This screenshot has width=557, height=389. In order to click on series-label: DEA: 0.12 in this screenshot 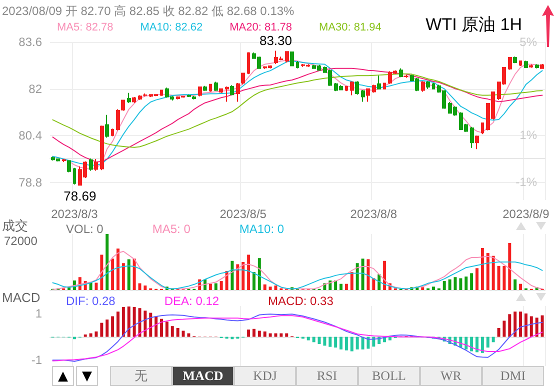, I will do `click(192, 301)`.